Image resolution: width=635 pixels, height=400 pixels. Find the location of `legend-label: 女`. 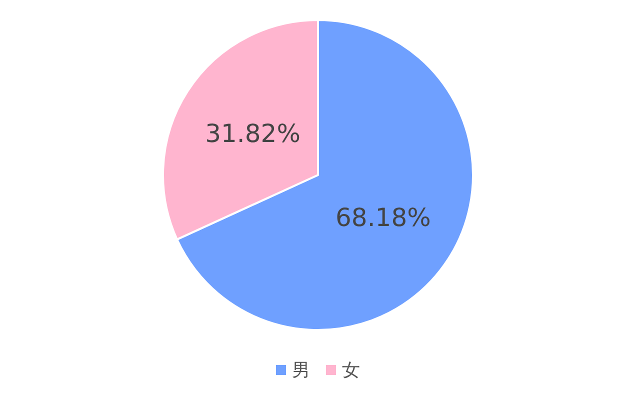

legend-label: 女 is located at coordinates (351, 370).